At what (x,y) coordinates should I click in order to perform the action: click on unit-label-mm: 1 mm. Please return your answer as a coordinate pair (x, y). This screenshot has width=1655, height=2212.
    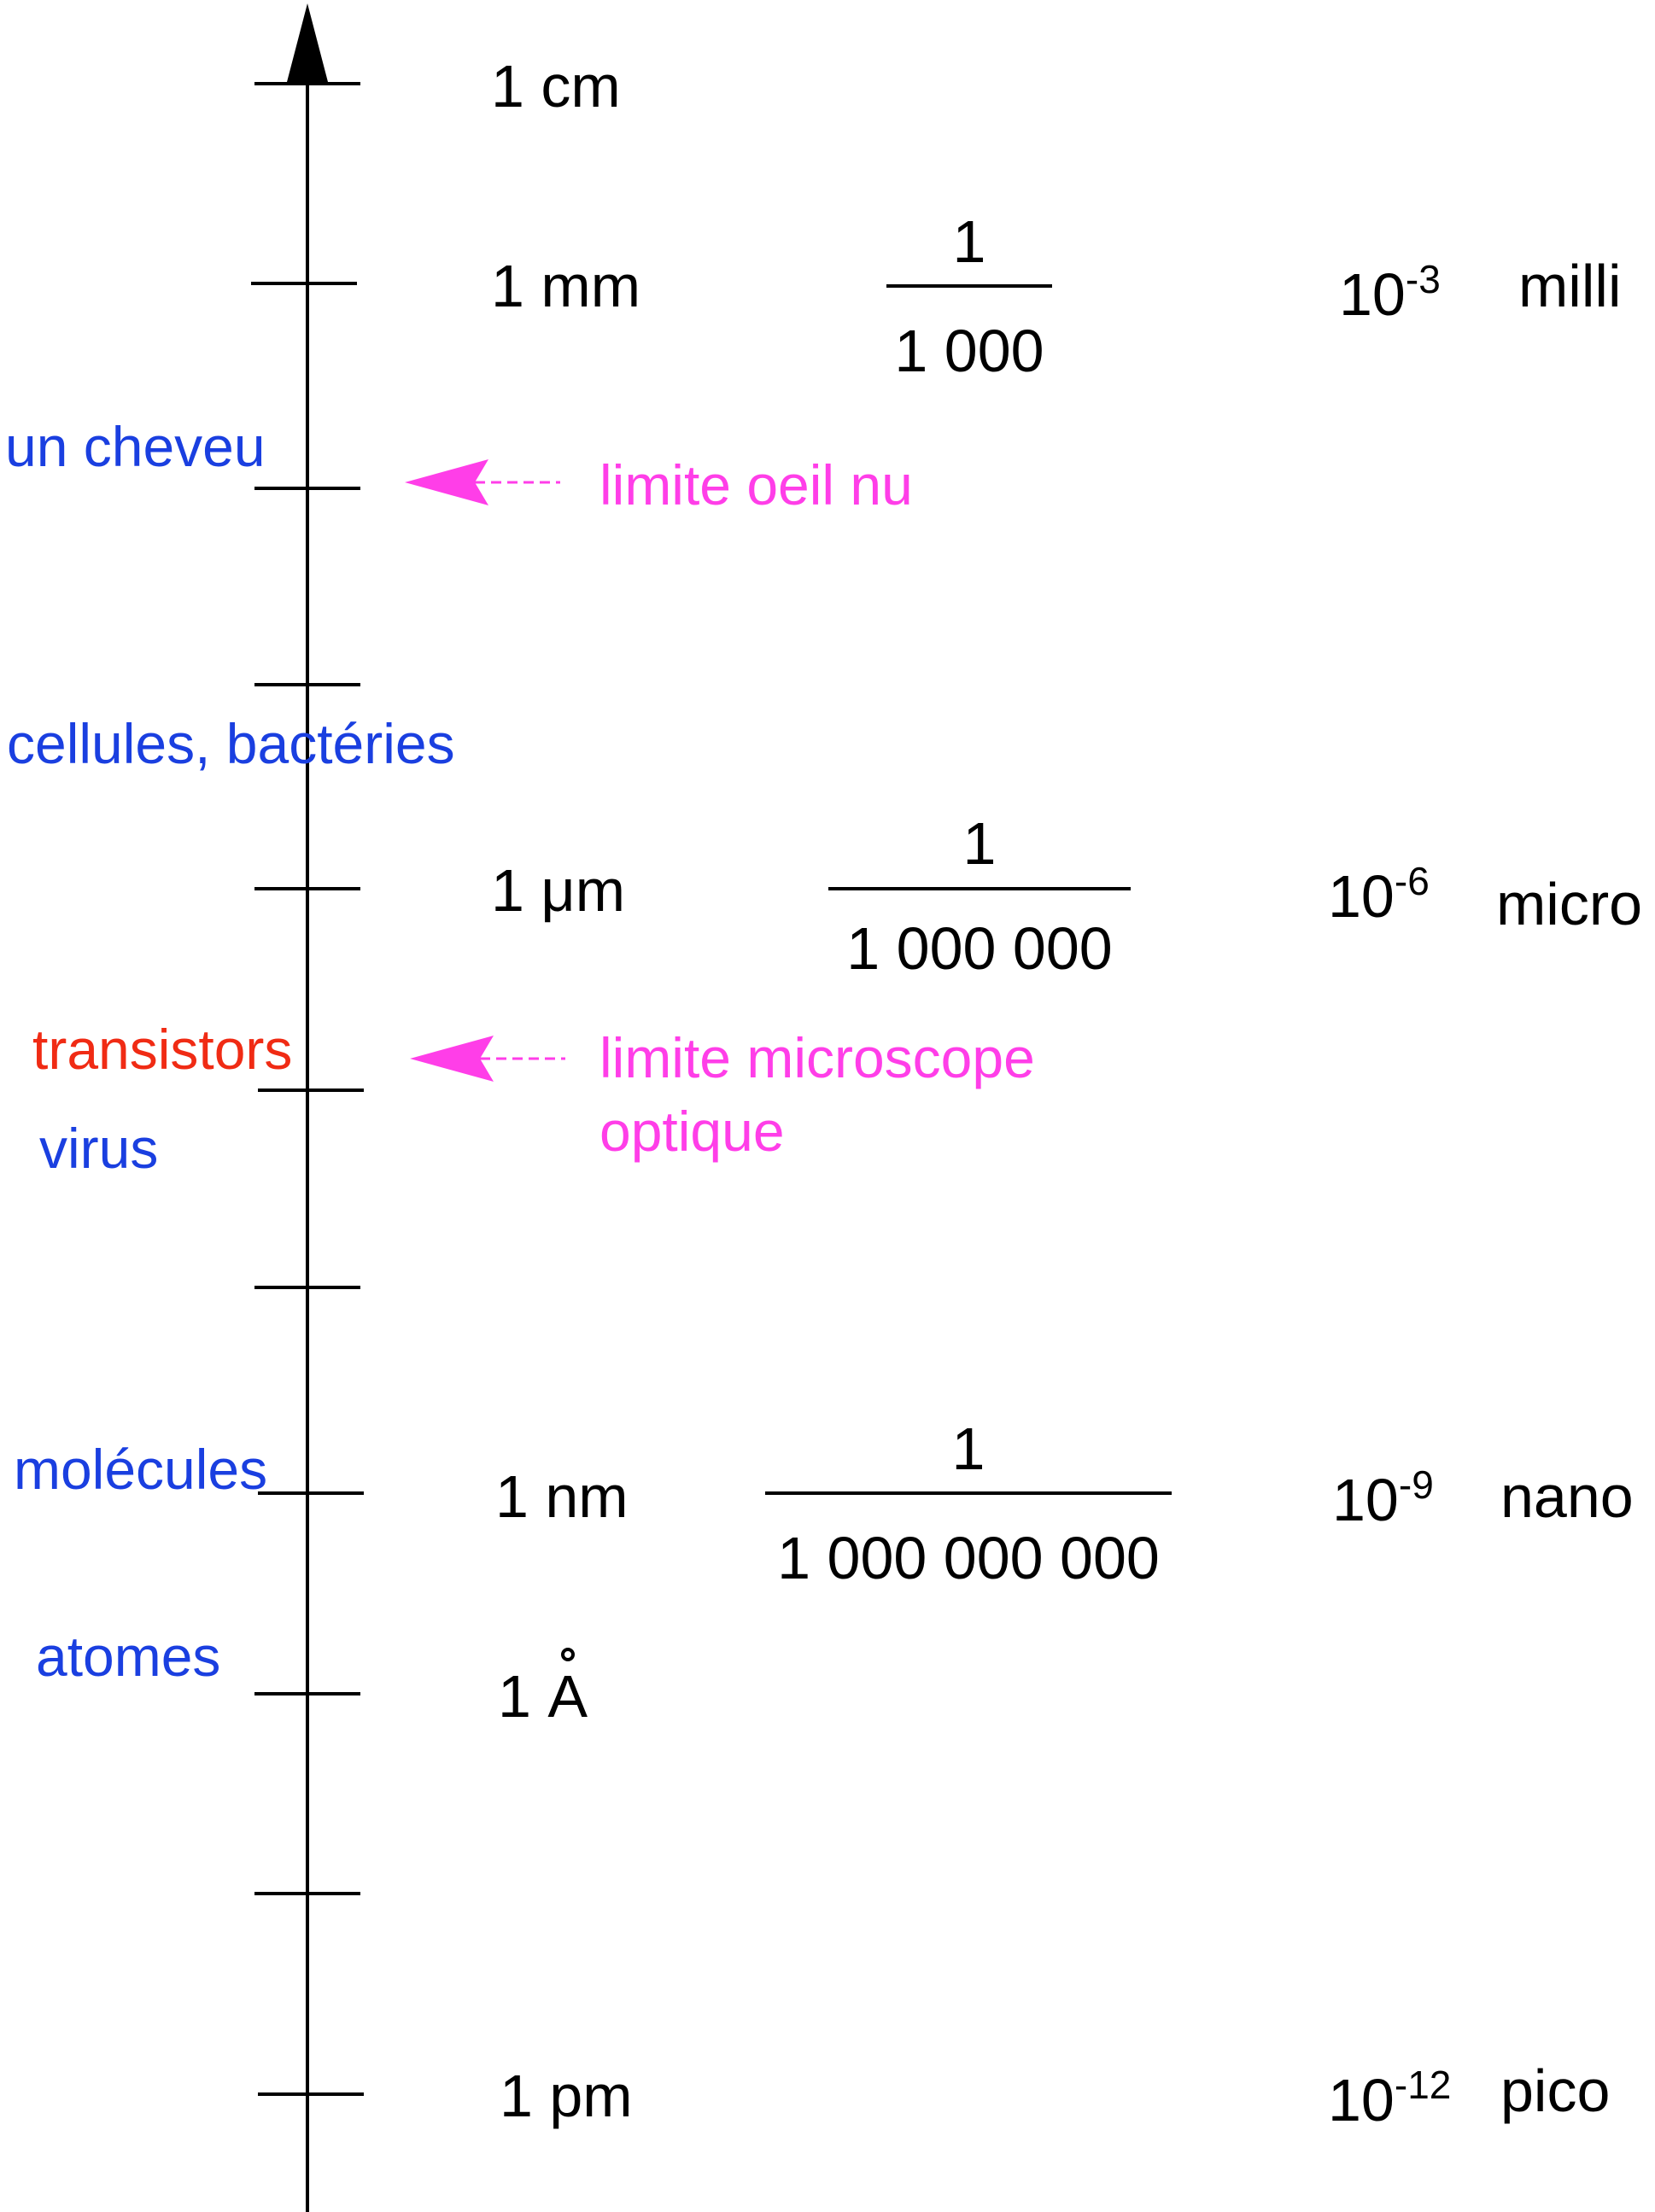
    Looking at the image, I should click on (566, 286).